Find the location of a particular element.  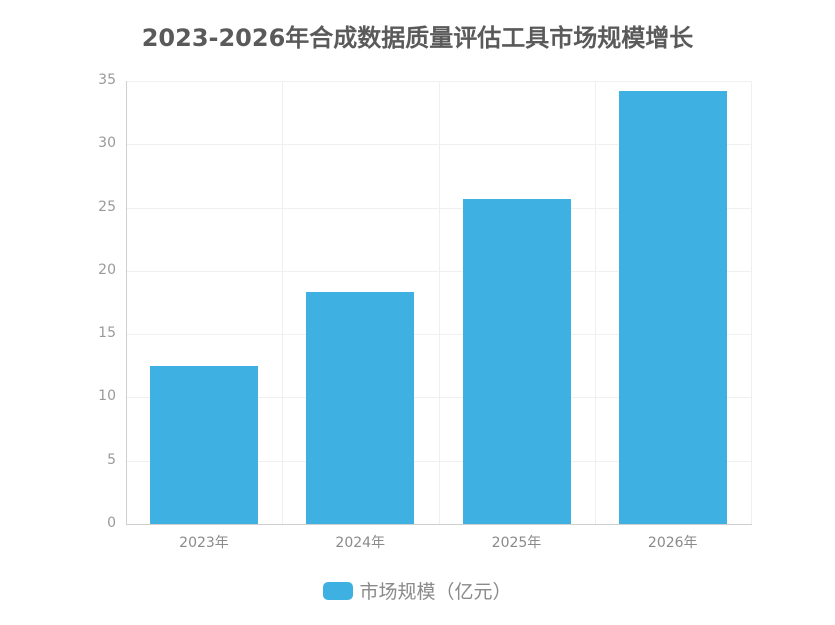

y-tick-label: 35 is located at coordinates (107, 80).